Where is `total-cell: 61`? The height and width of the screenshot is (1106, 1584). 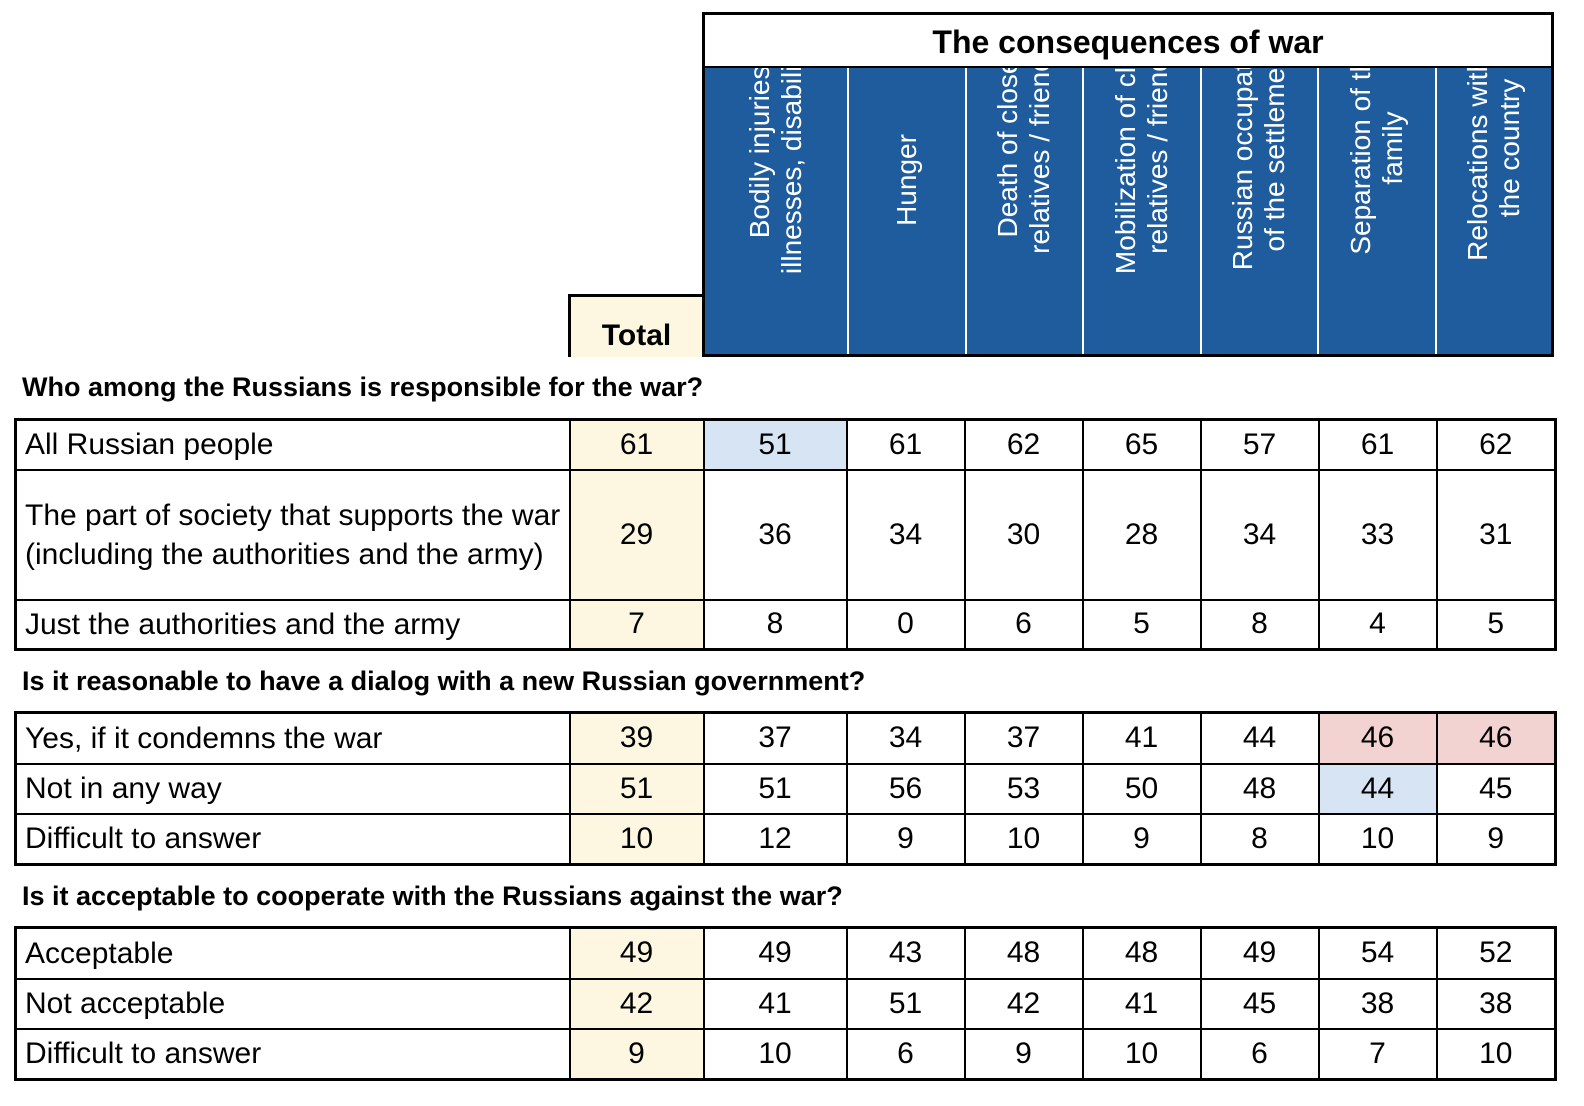 total-cell: 61 is located at coordinates (636, 444).